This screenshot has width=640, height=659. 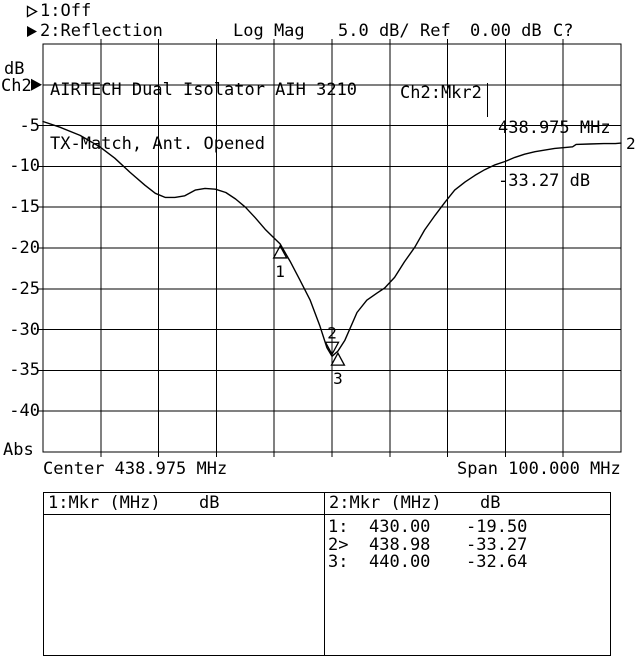 I want to click on span-frequency-label: Span 100.000 MHz, so click(x=539, y=469).